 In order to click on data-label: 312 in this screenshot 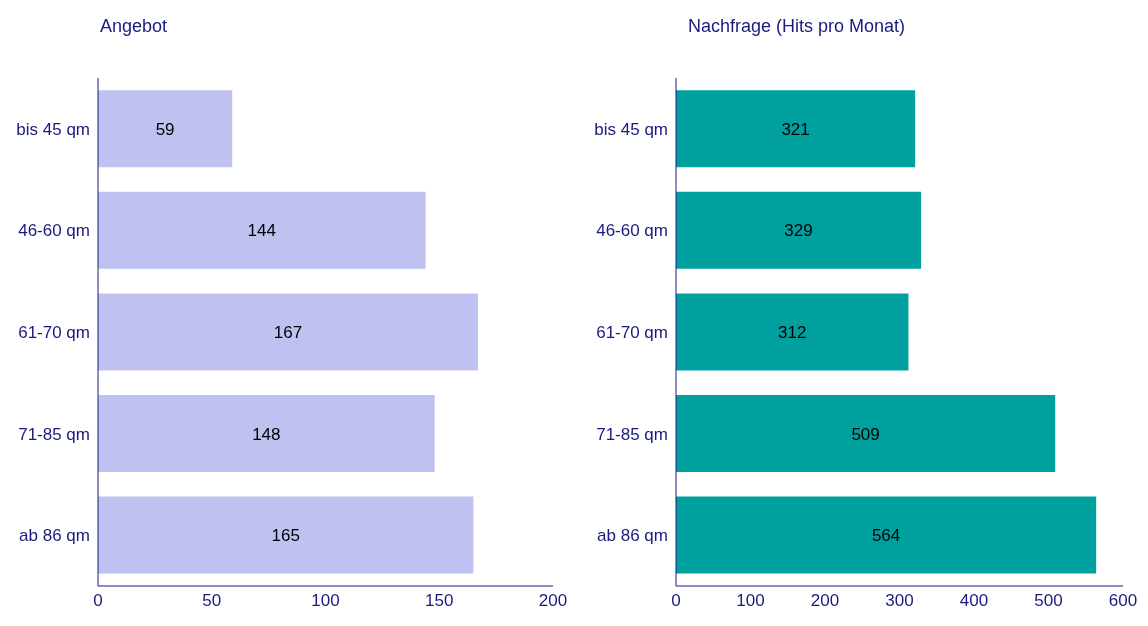, I will do `click(792, 332)`.